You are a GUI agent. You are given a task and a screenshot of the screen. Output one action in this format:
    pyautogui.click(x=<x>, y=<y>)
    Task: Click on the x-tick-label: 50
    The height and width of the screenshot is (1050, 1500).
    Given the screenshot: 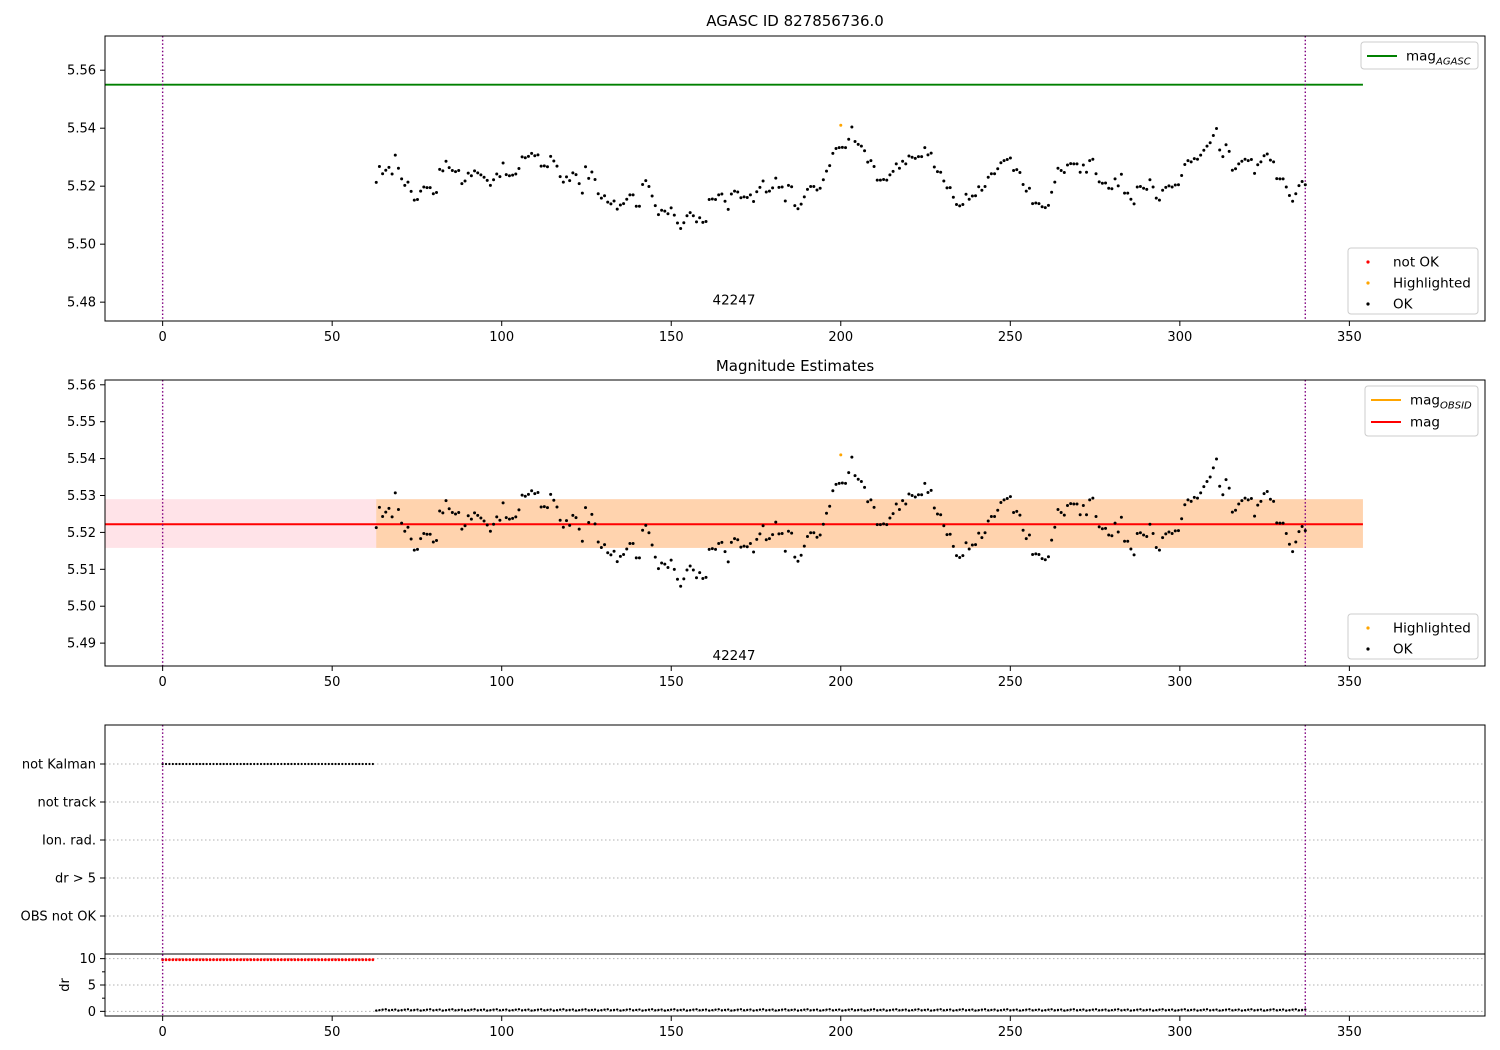 What is the action you would take?
    pyautogui.click(x=332, y=1032)
    